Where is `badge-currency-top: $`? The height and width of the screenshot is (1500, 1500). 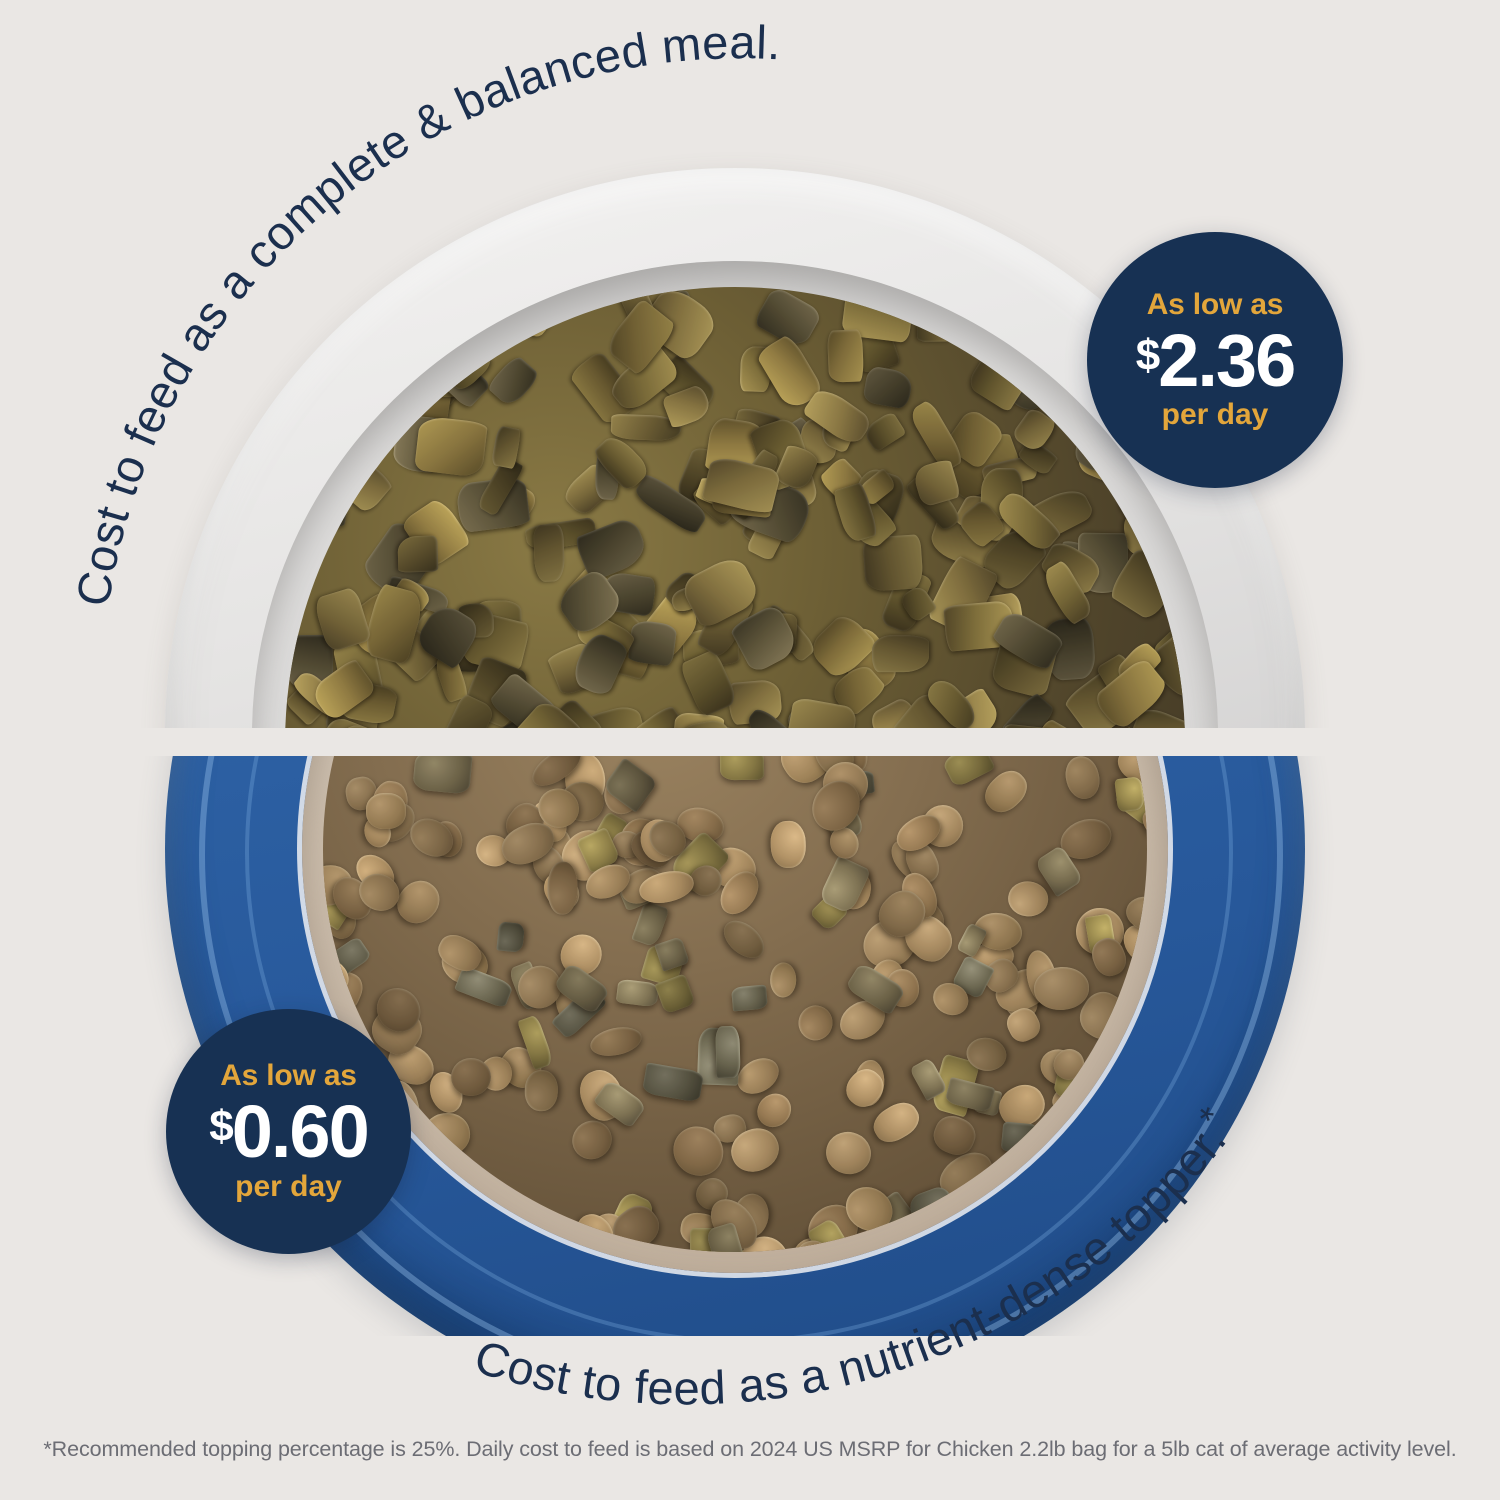
badge-currency-top: $ is located at coordinates (1148, 355).